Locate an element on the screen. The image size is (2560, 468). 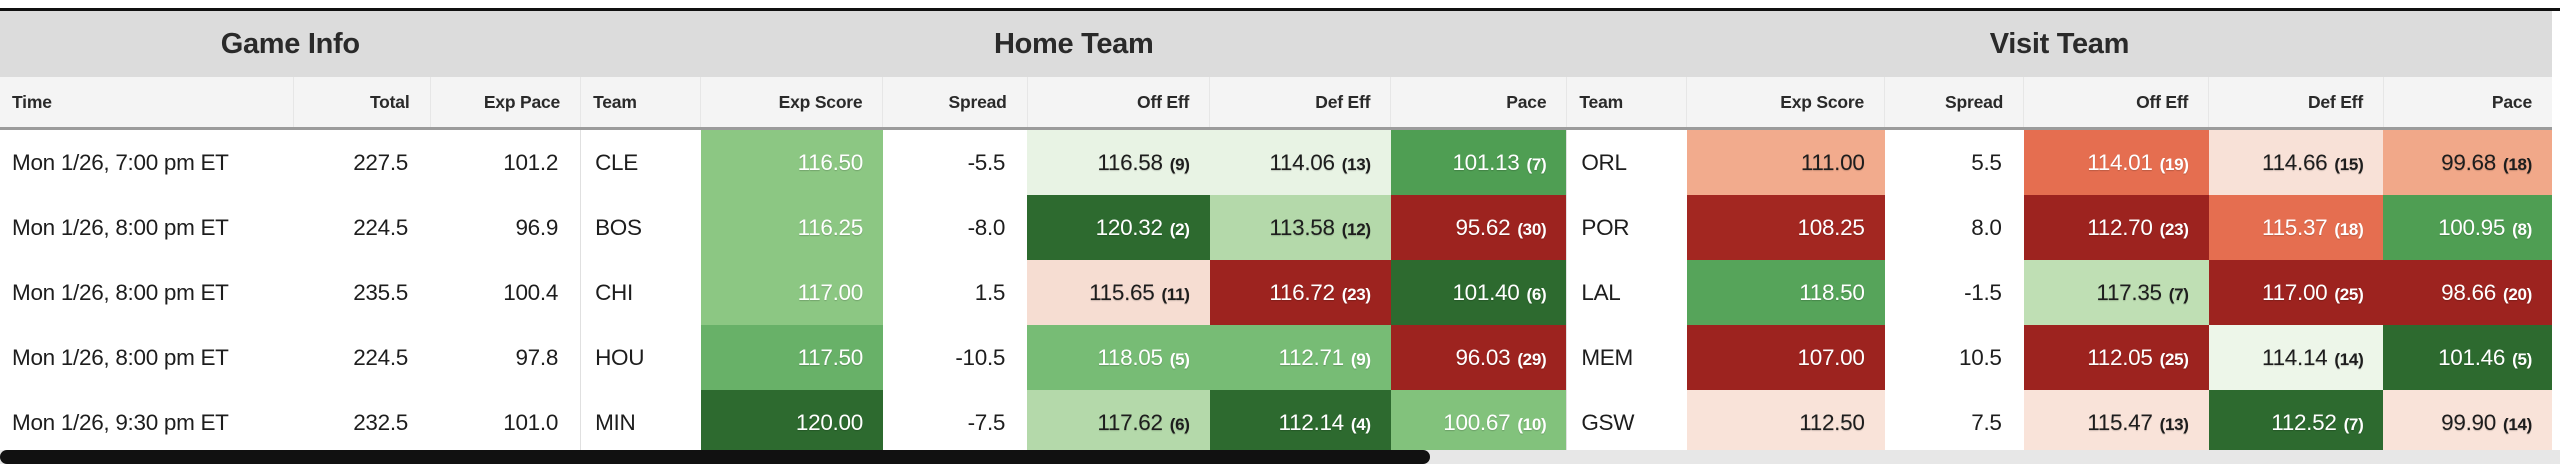
section-header-home-team: Home Team is located at coordinates (1073, 44).